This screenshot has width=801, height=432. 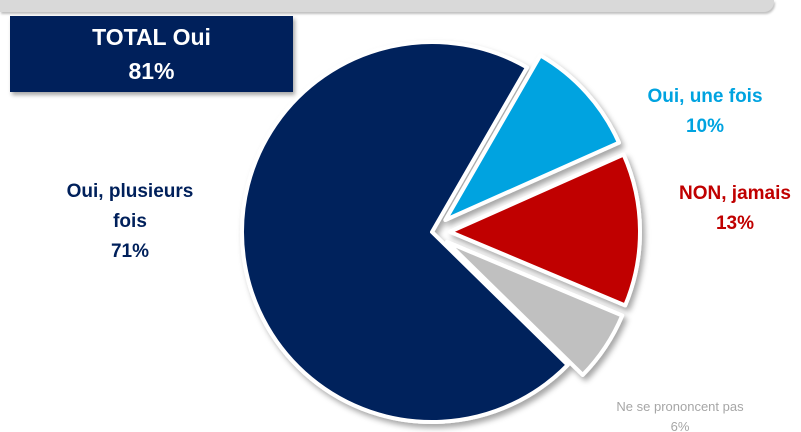 What do you see at coordinates (705, 96) in the screenshot?
I see `label-oui-une-fois-text: Oui, une fois` at bounding box center [705, 96].